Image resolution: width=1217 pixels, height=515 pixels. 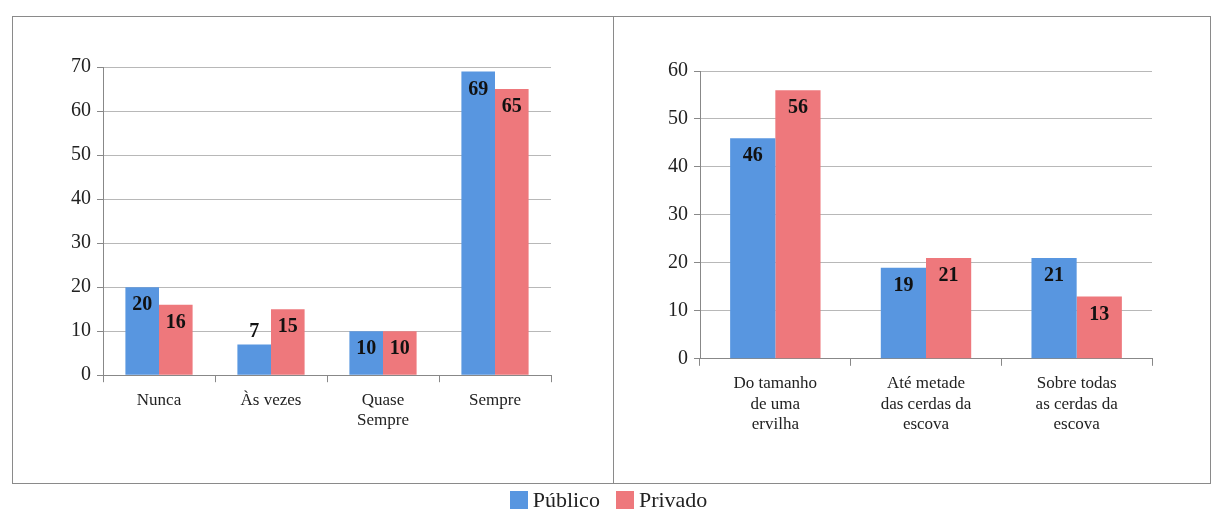 What do you see at coordinates (903, 283) in the screenshot?
I see `data-label: 19` at bounding box center [903, 283].